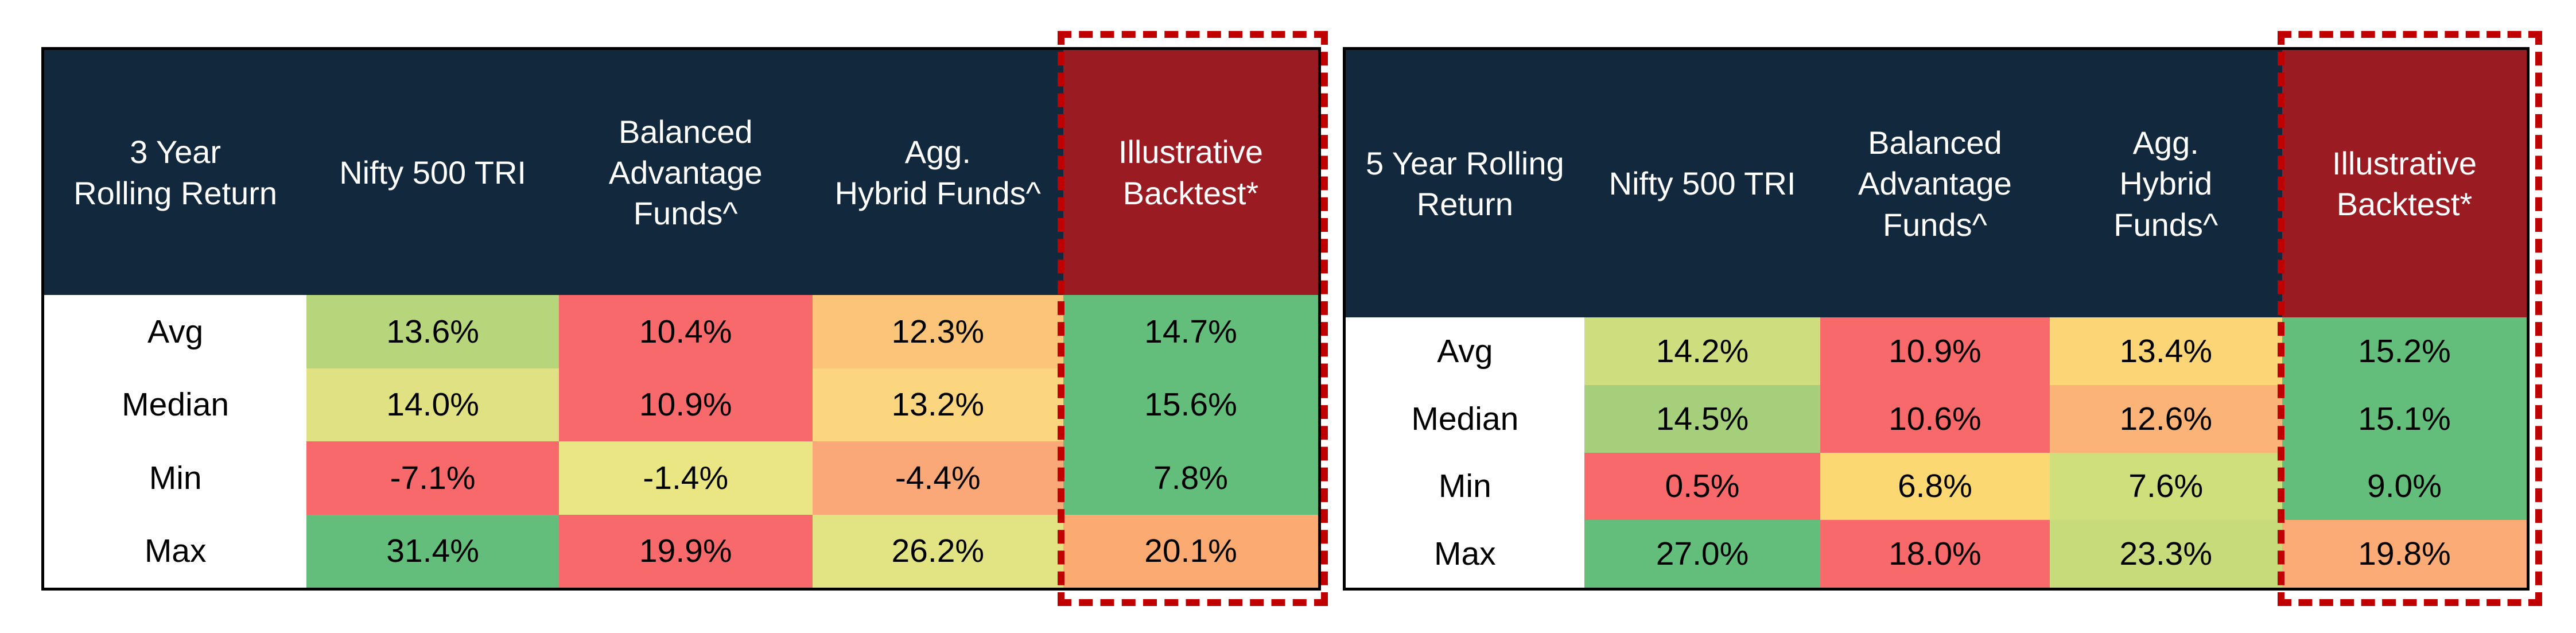  What do you see at coordinates (1702, 351) in the screenshot?
I see `heatmap-cell-avg-nifty-5yr: 14.2%` at bounding box center [1702, 351].